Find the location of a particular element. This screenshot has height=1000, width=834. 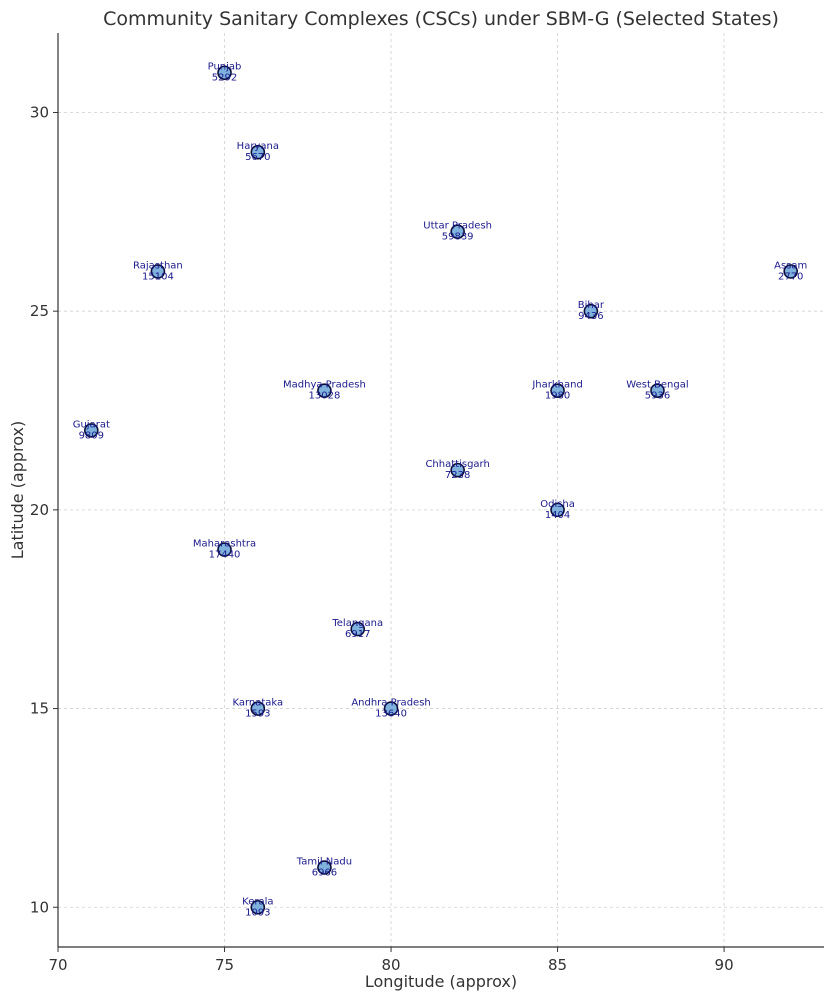

point-state-label: Odisha is located at coordinates (557, 504).